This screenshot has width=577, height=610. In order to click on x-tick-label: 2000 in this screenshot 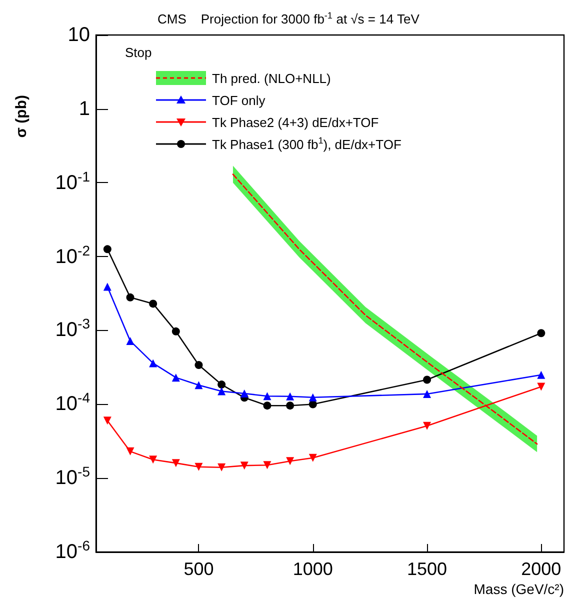, I will do `click(541, 569)`.